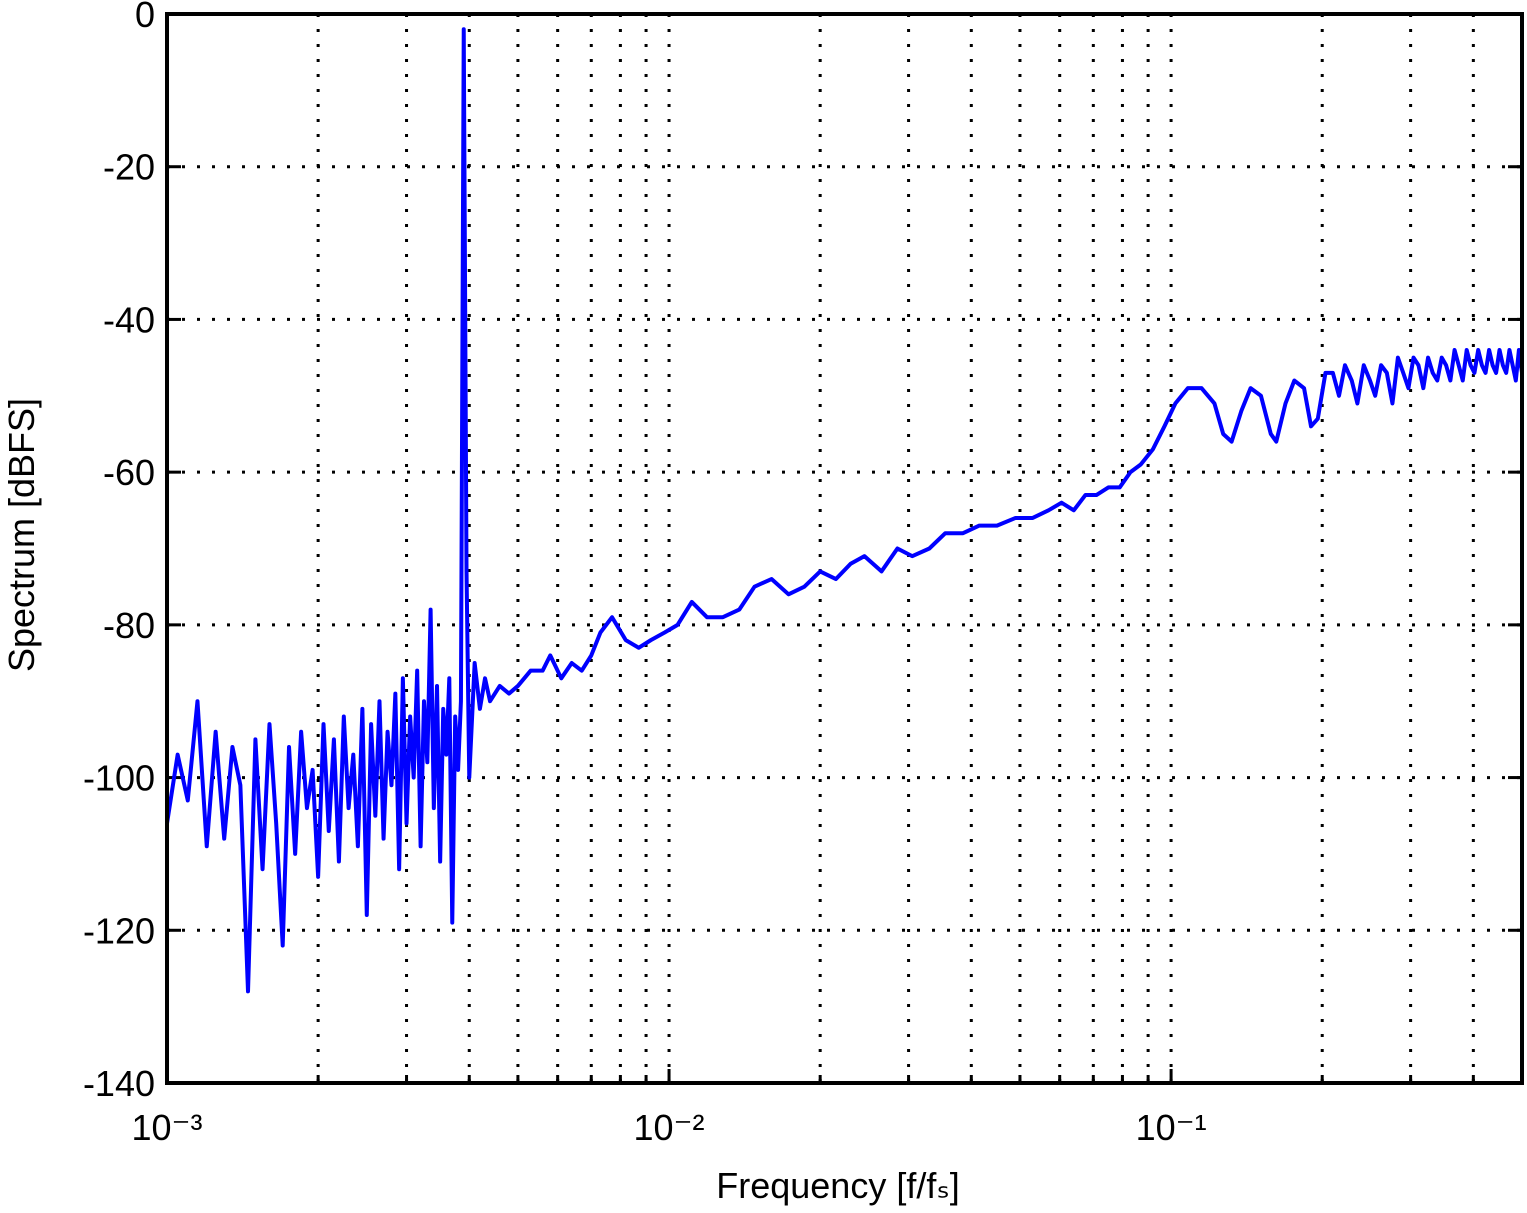 The height and width of the screenshot is (1213, 1527). I want to click on x-tick-label: 10⁻¹, so click(1171, 1127).